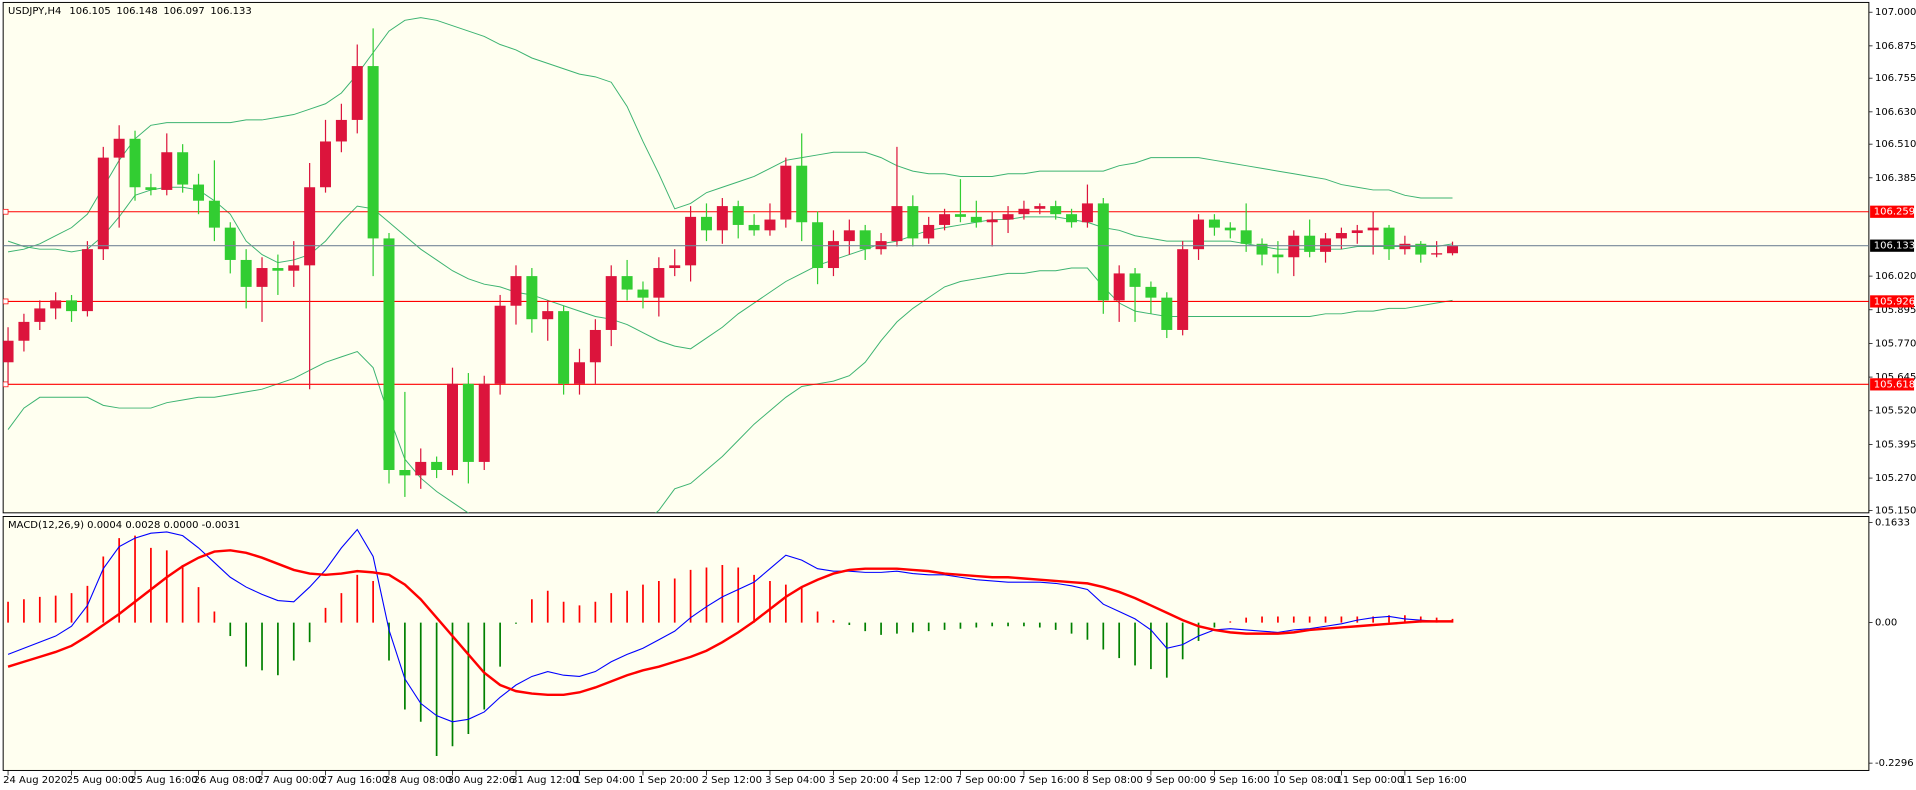 The height and width of the screenshot is (790, 1916). What do you see at coordinates (1895, 276) in the screenshot?
I see `y-tick-label: 106.020` at bounding box center [1895, 276].